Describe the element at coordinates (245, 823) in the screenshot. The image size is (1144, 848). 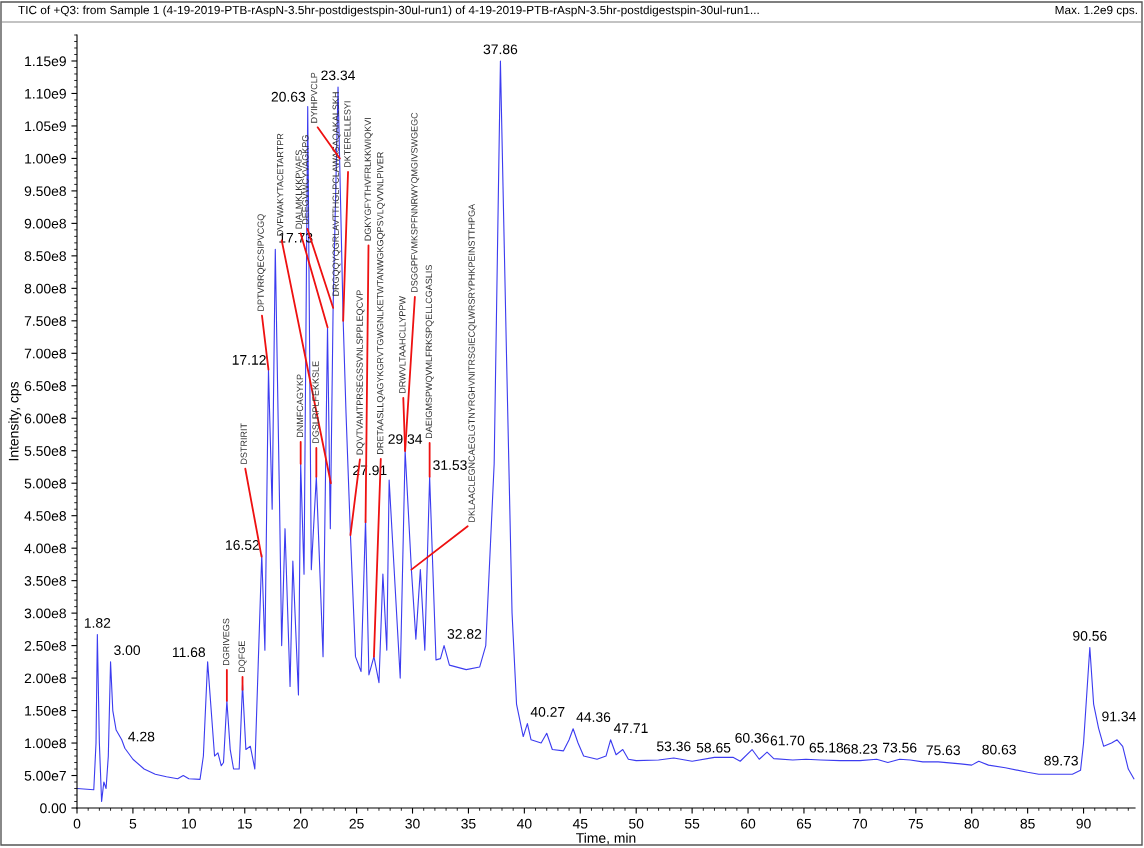
I see `x-tick-label: 15` at that location.